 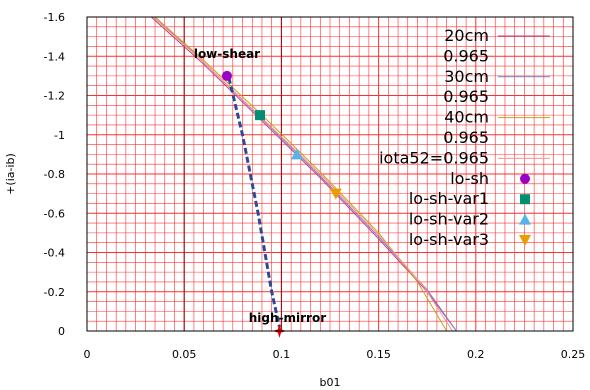 I want to click on x-tick-label: 0.05, so click(x=184, y=354).